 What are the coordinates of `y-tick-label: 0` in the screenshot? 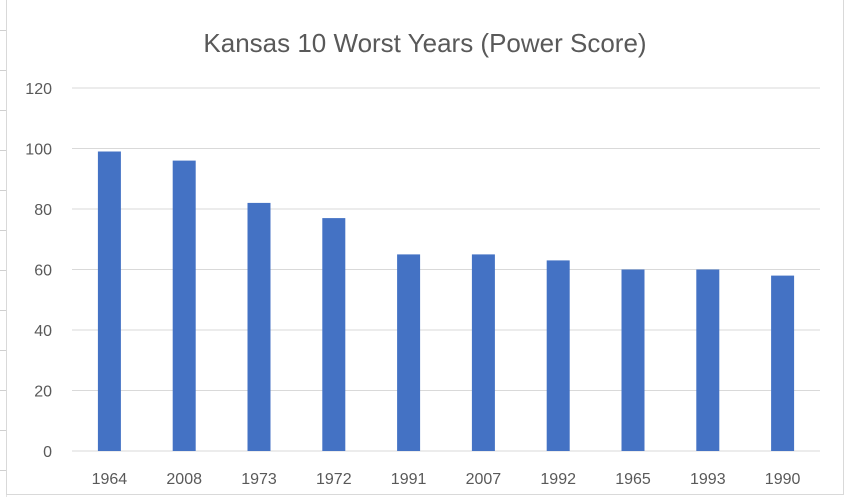 It's located at (47, 452).